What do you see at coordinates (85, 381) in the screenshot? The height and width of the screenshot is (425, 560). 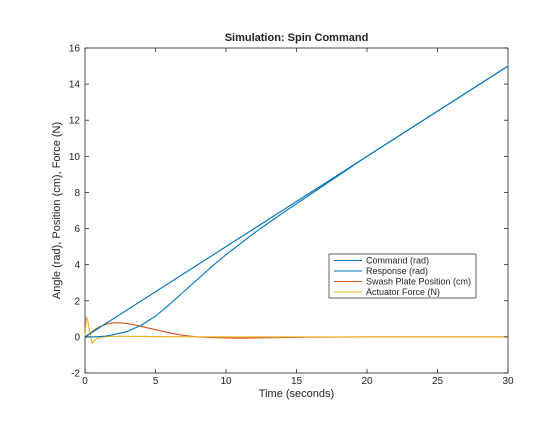 I see `x-tick-label: 0` at bounding box center [85, 381].